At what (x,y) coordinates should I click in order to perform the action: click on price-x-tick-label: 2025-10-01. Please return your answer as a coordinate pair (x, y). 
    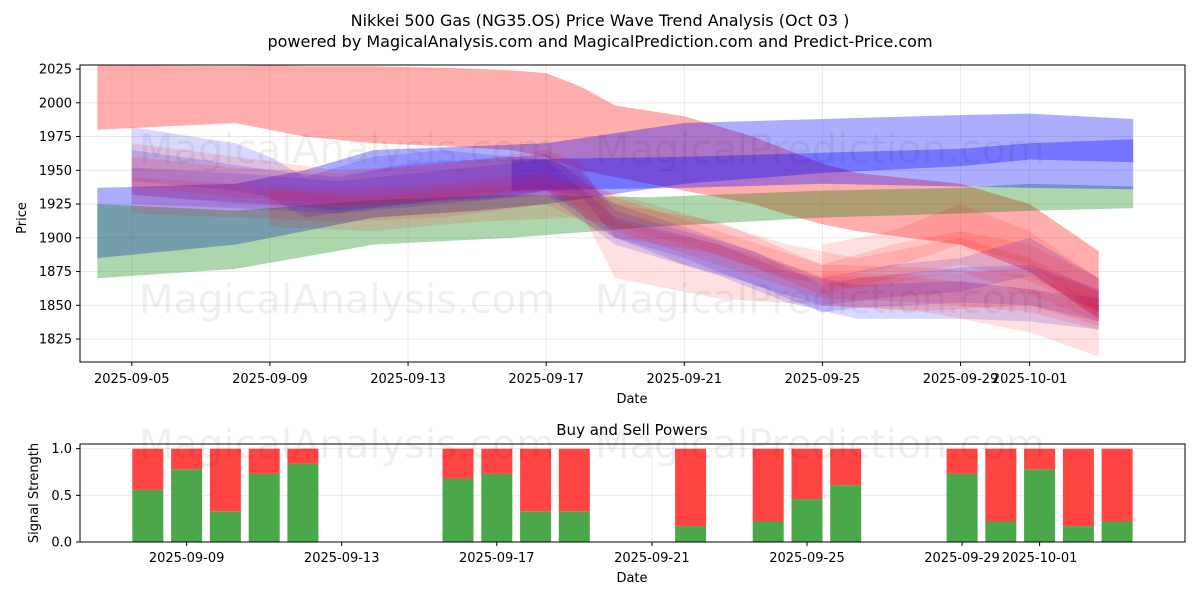
    Looking at the image, I should click on (1030, 379).